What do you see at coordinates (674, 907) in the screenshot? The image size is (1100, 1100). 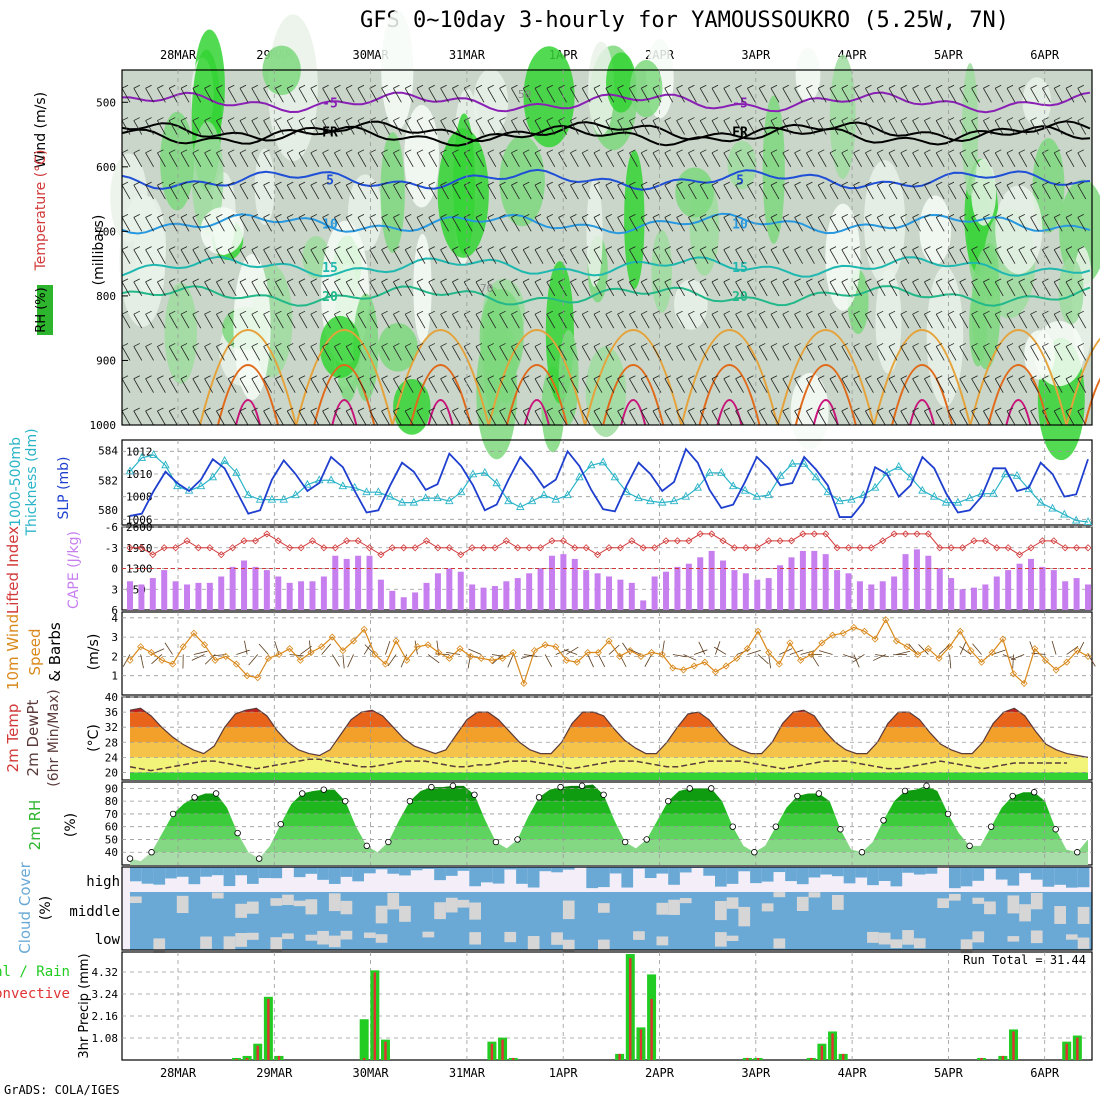 I see `cloud-mid-gap` at bounding box center [674, 907].